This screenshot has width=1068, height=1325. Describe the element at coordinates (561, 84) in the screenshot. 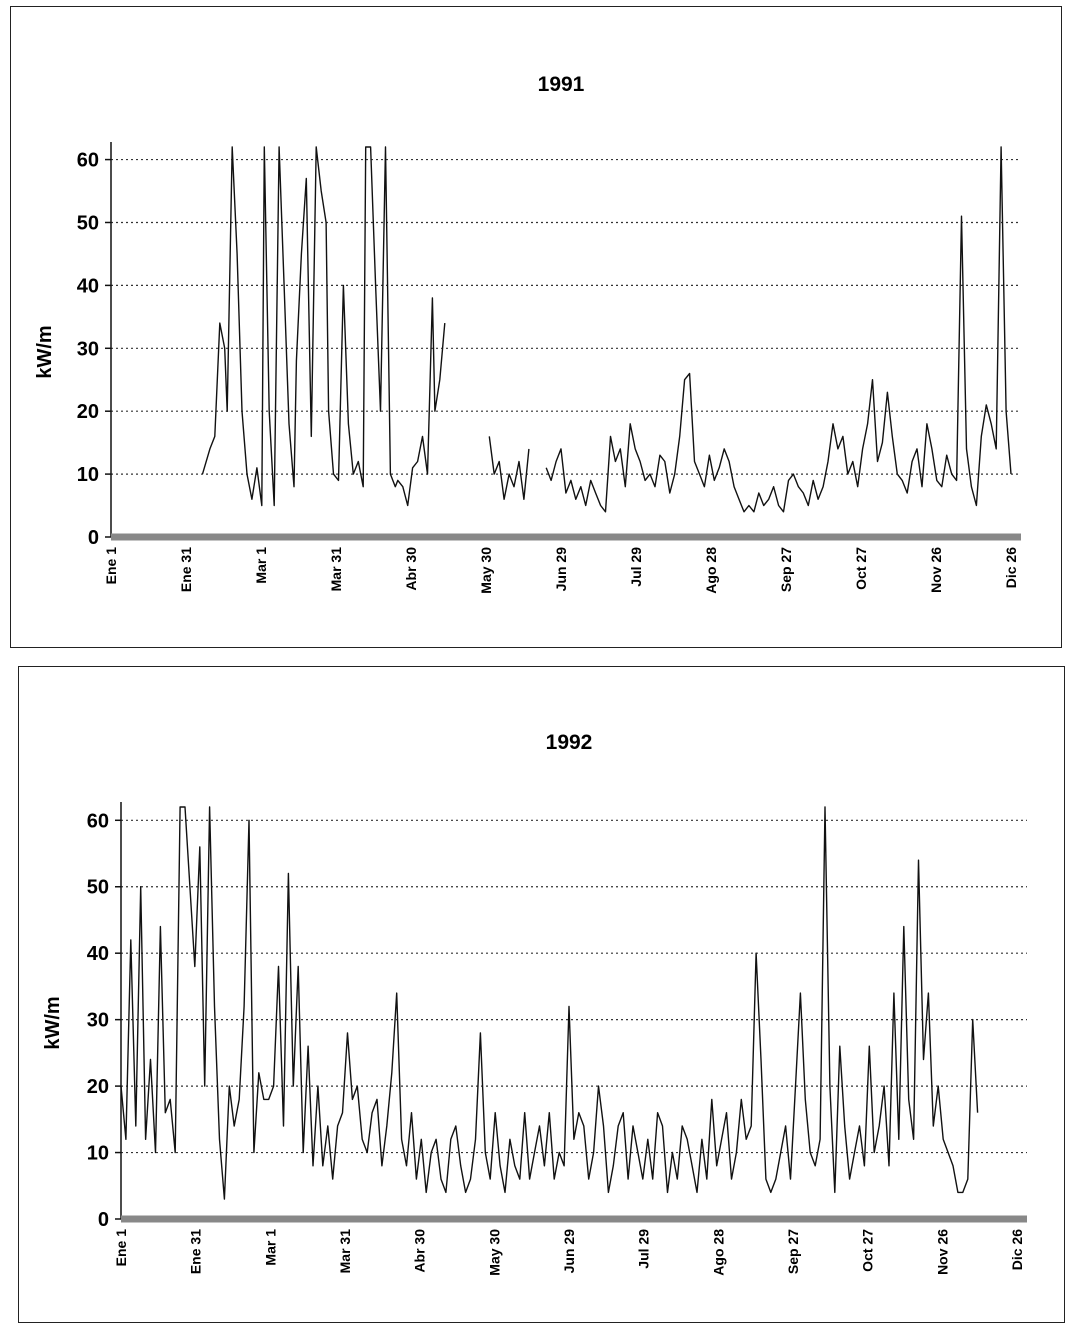

I see `chart-title: 1991` at that location.